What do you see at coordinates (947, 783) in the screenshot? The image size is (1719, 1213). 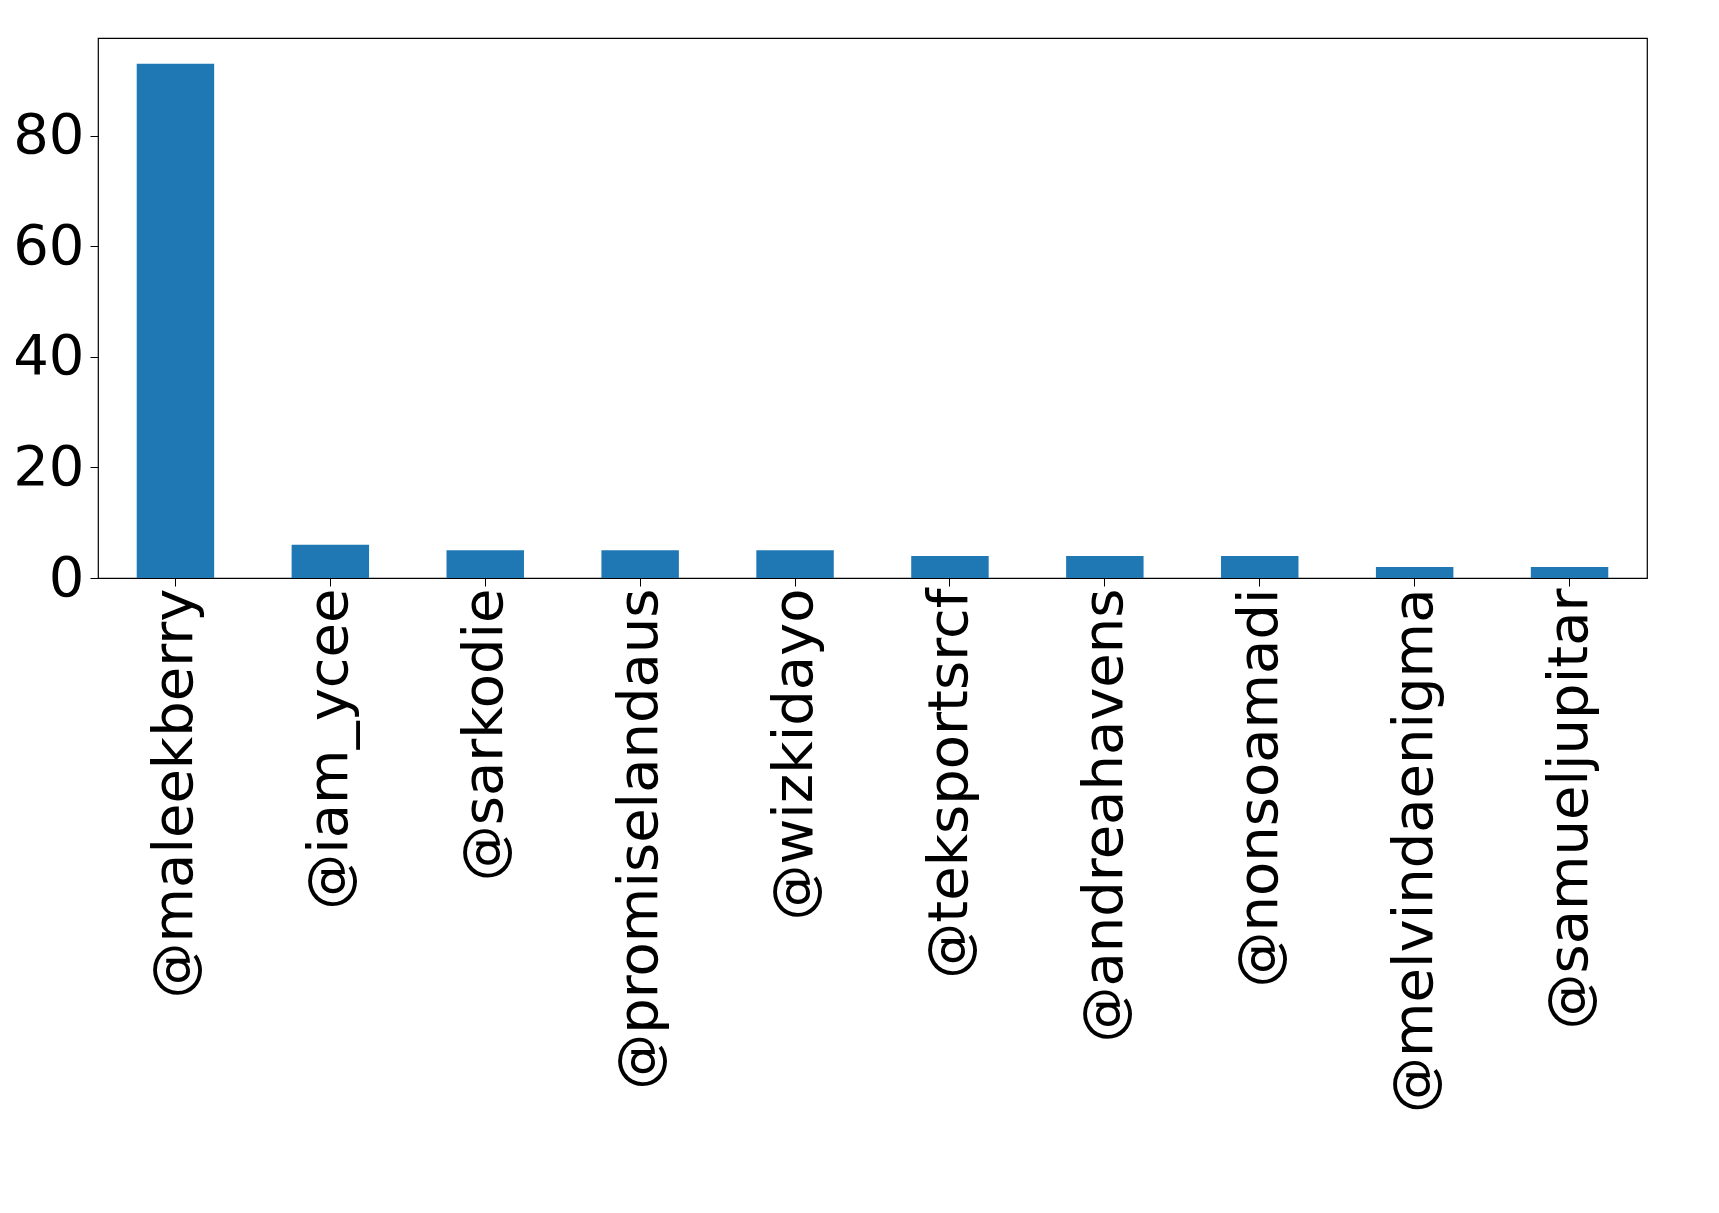 I see `x-tick-label: @teksportsrcf` at bounding box center [947, 783].